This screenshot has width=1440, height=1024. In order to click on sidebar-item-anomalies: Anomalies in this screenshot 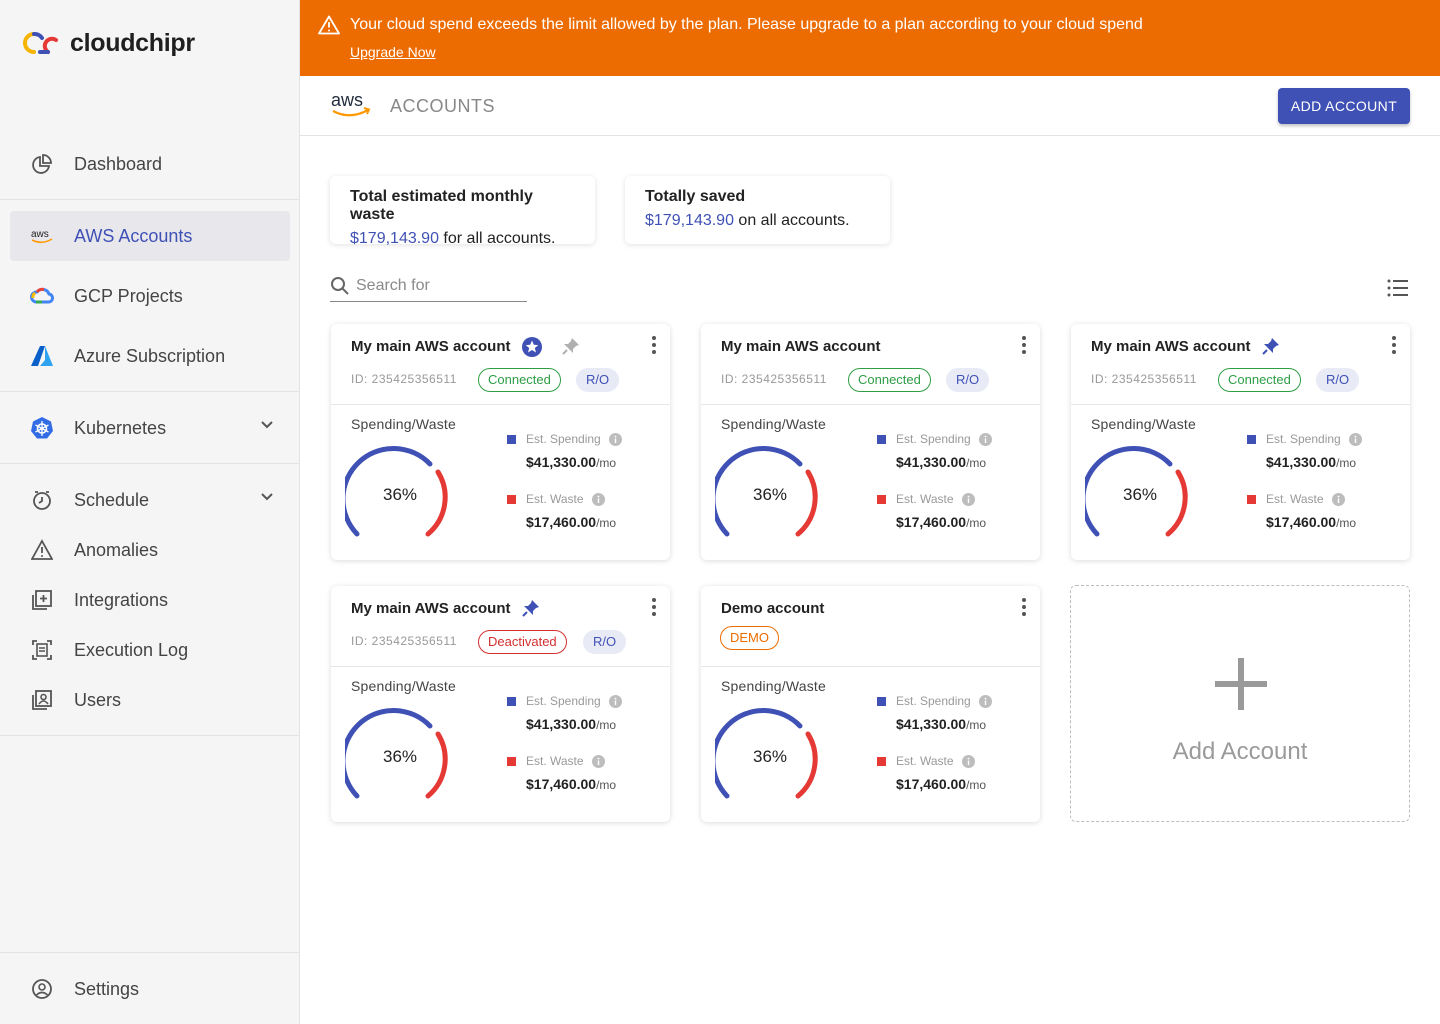, I will do `click(150, 550)`.